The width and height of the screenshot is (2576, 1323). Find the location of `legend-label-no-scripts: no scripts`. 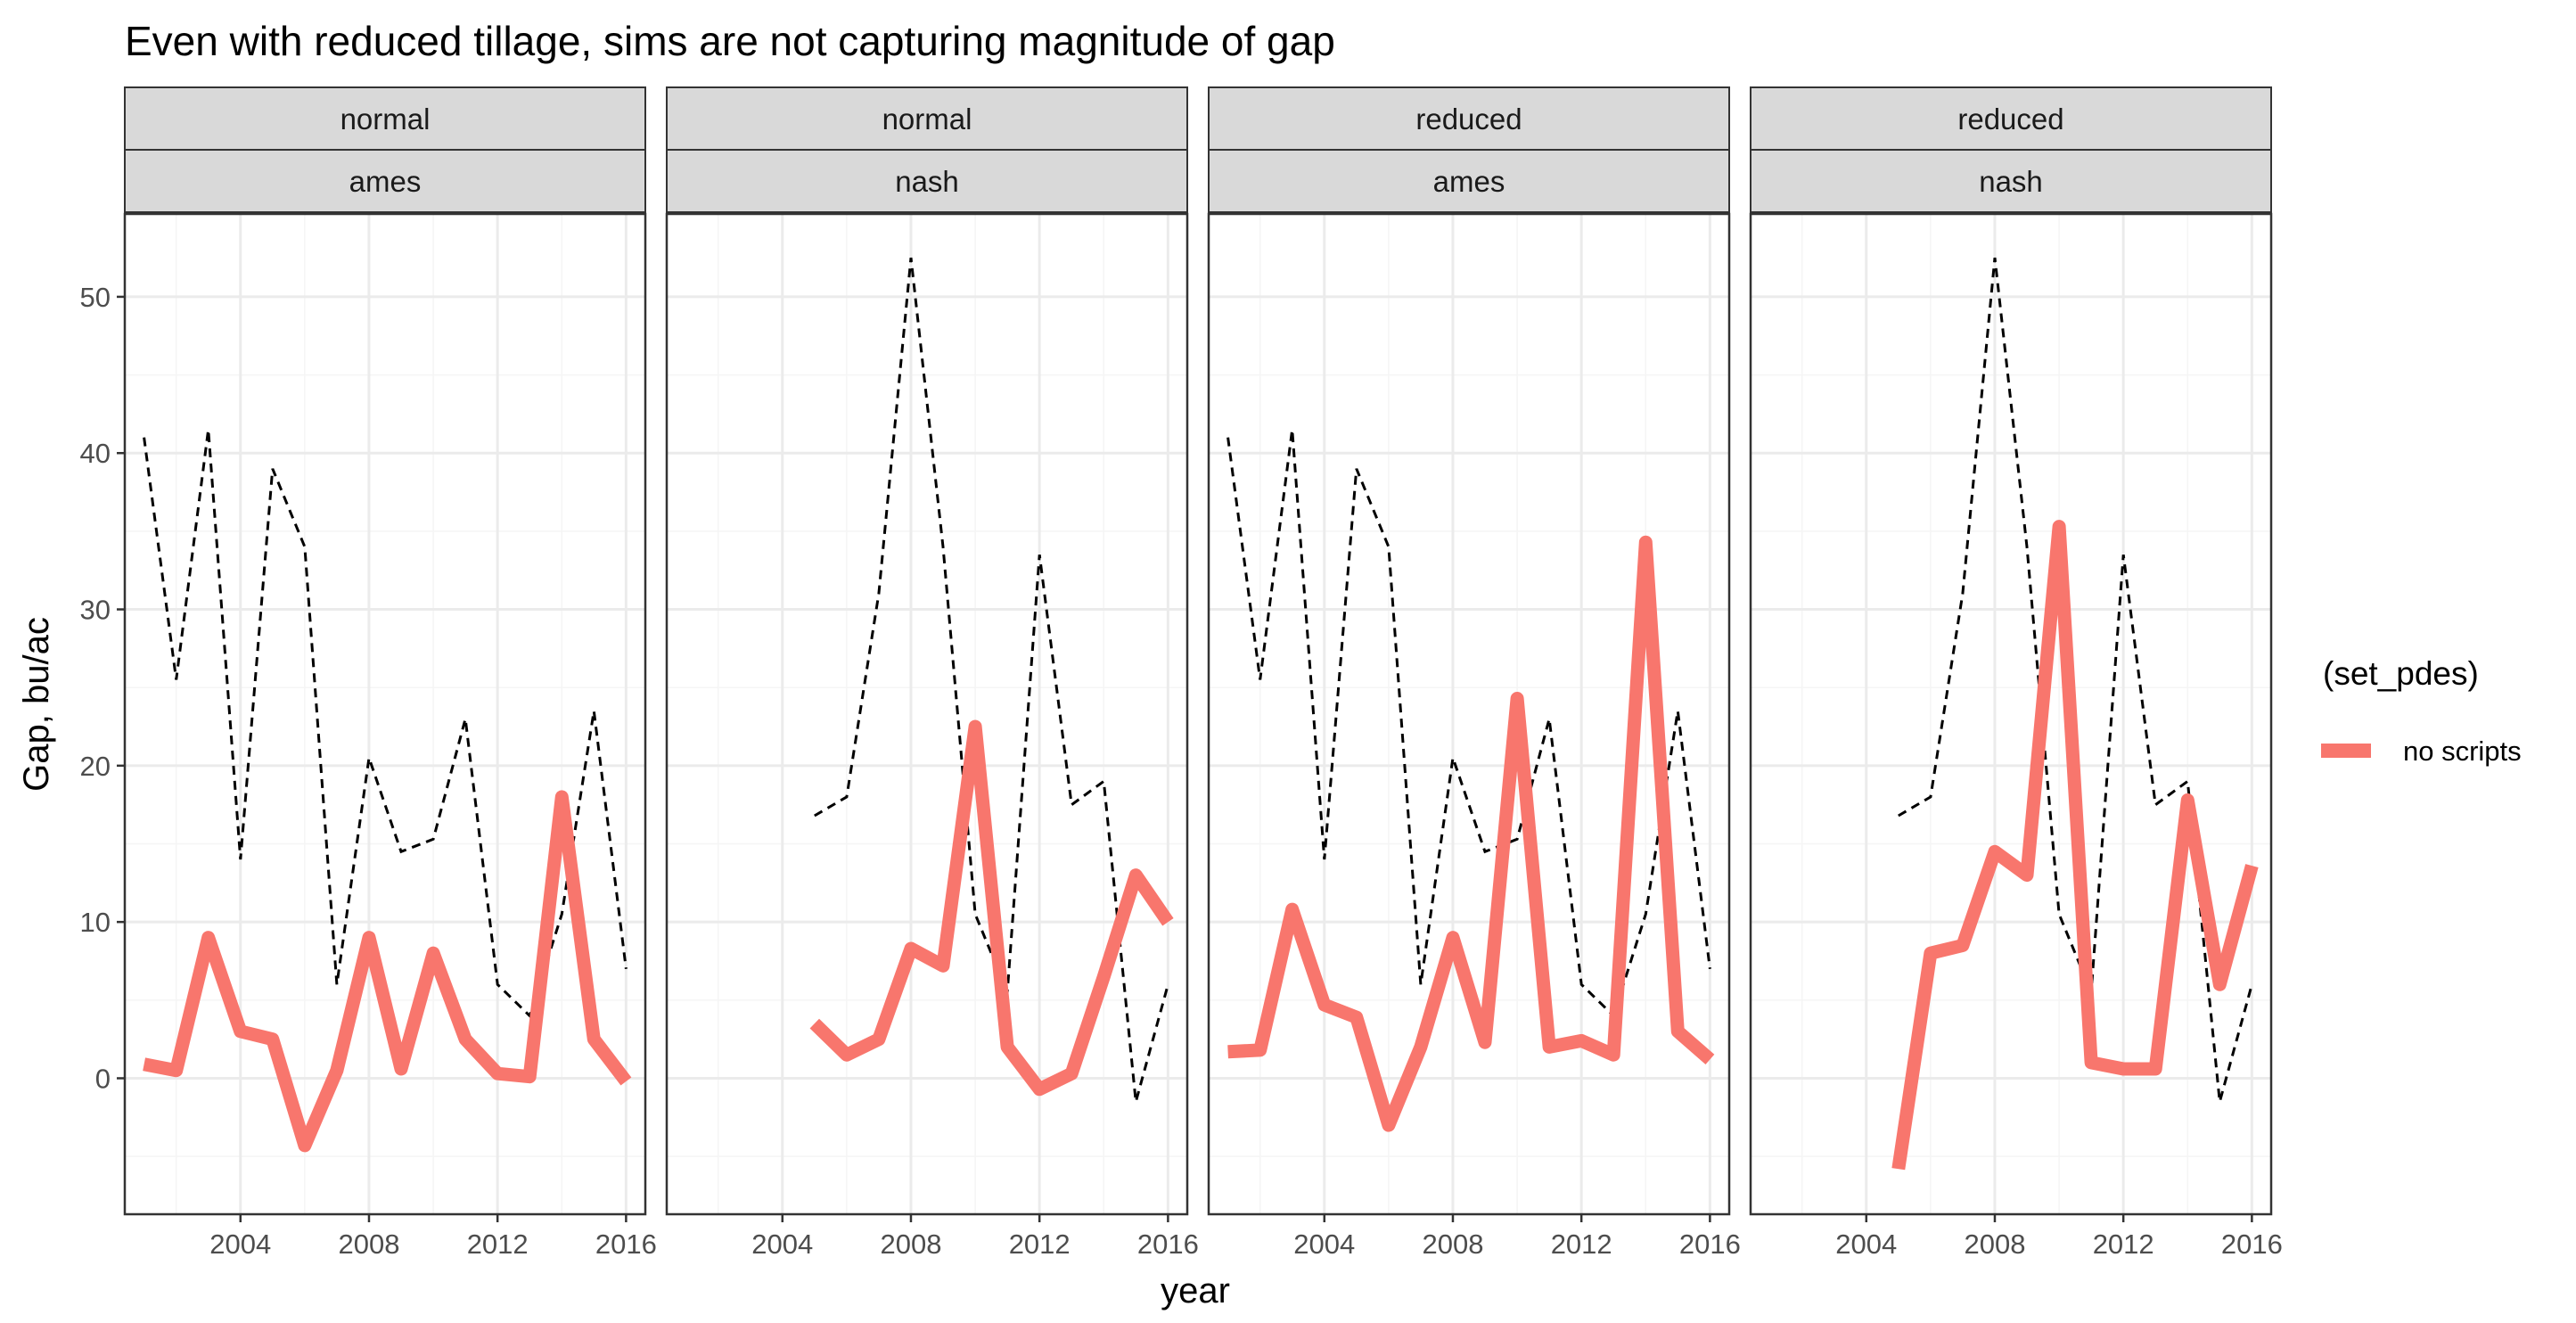

legend-label-no-scripts: no scripts is located at coordinates (2463, 751).